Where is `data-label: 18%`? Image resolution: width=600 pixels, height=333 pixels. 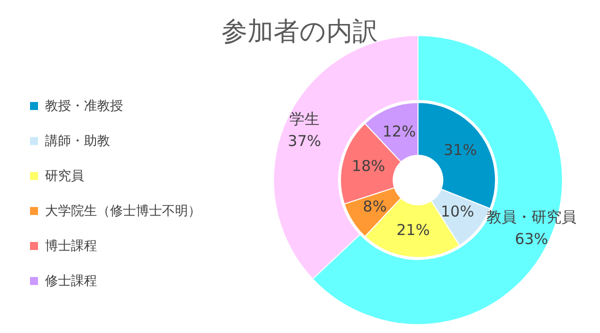 data-label: 18% is located at coordinates (369, 166).